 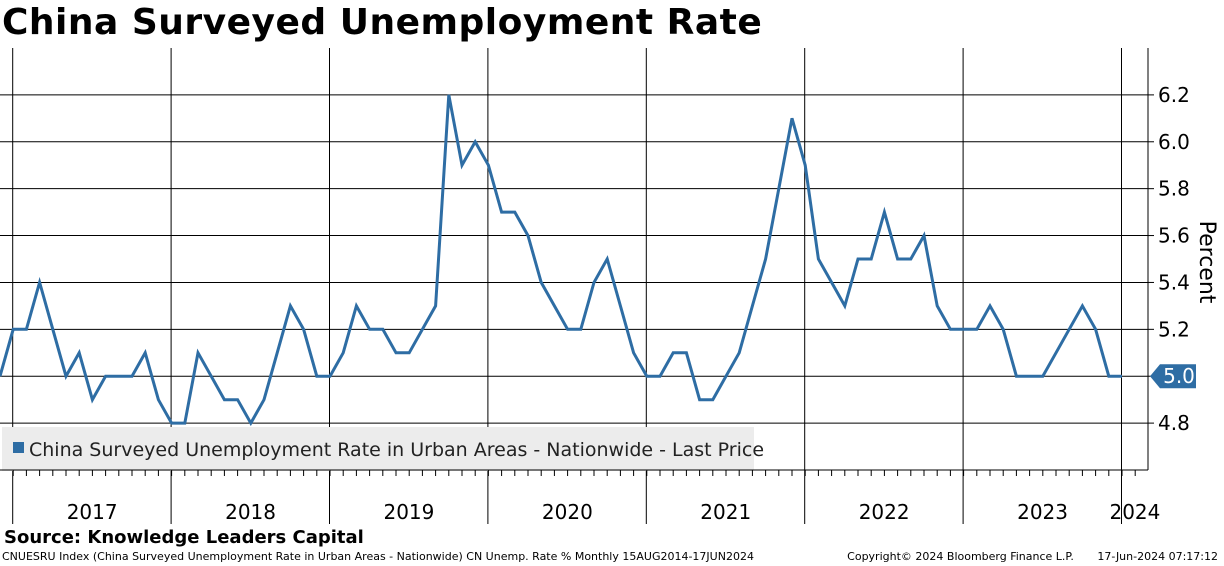 I want to click on footer-date: 17-Jun-2024 07:17:12, so click(x=1157, y=556).